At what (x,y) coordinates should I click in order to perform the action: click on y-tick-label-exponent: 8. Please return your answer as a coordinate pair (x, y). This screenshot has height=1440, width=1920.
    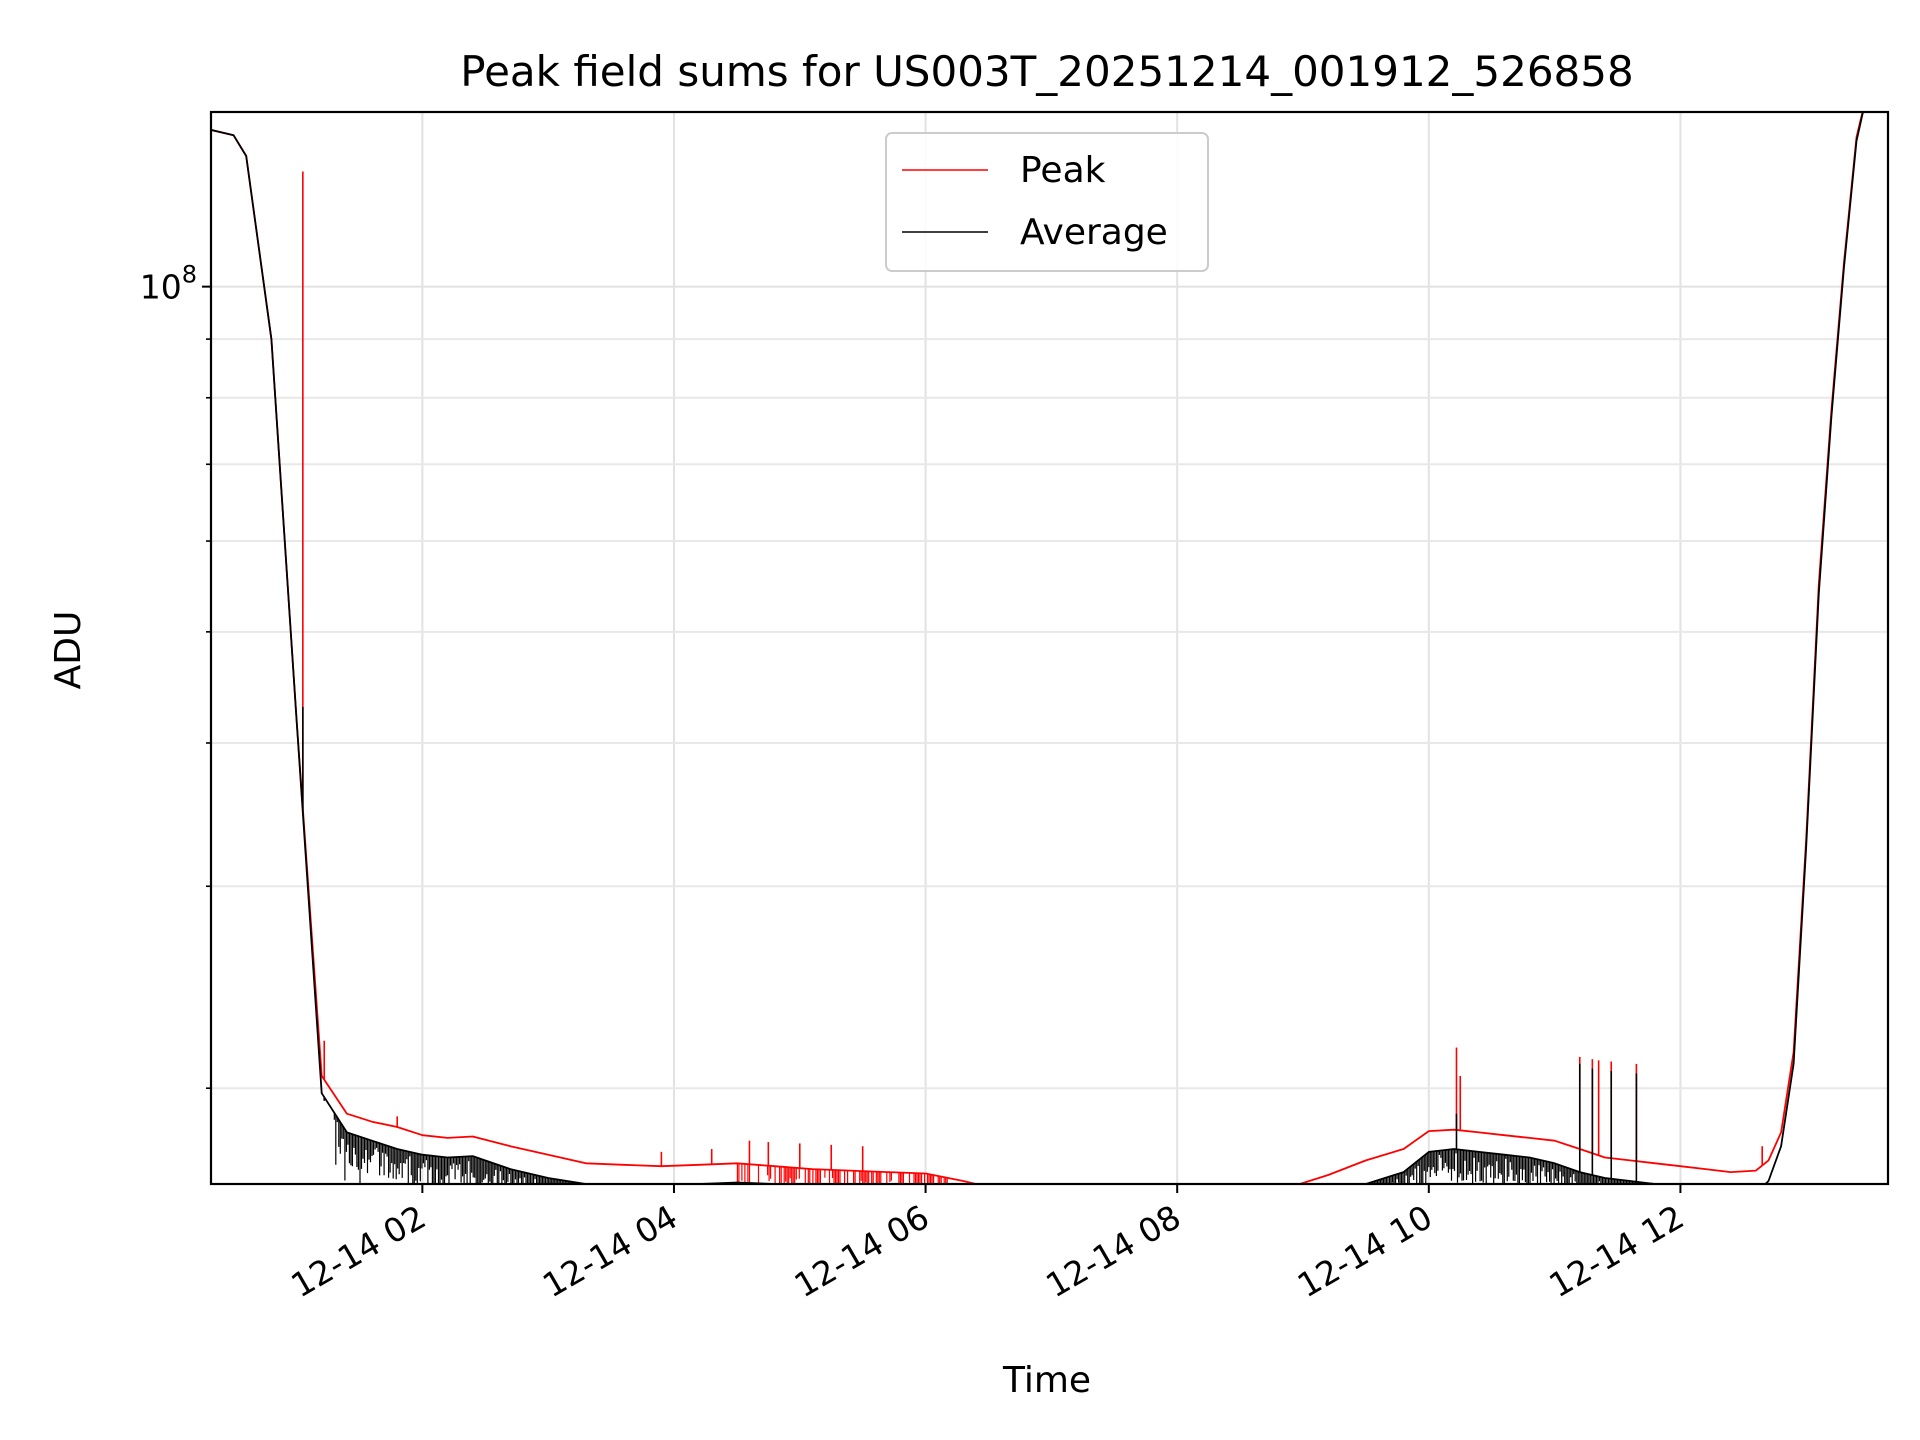
    Looking at the image, I should click on (189, 275).